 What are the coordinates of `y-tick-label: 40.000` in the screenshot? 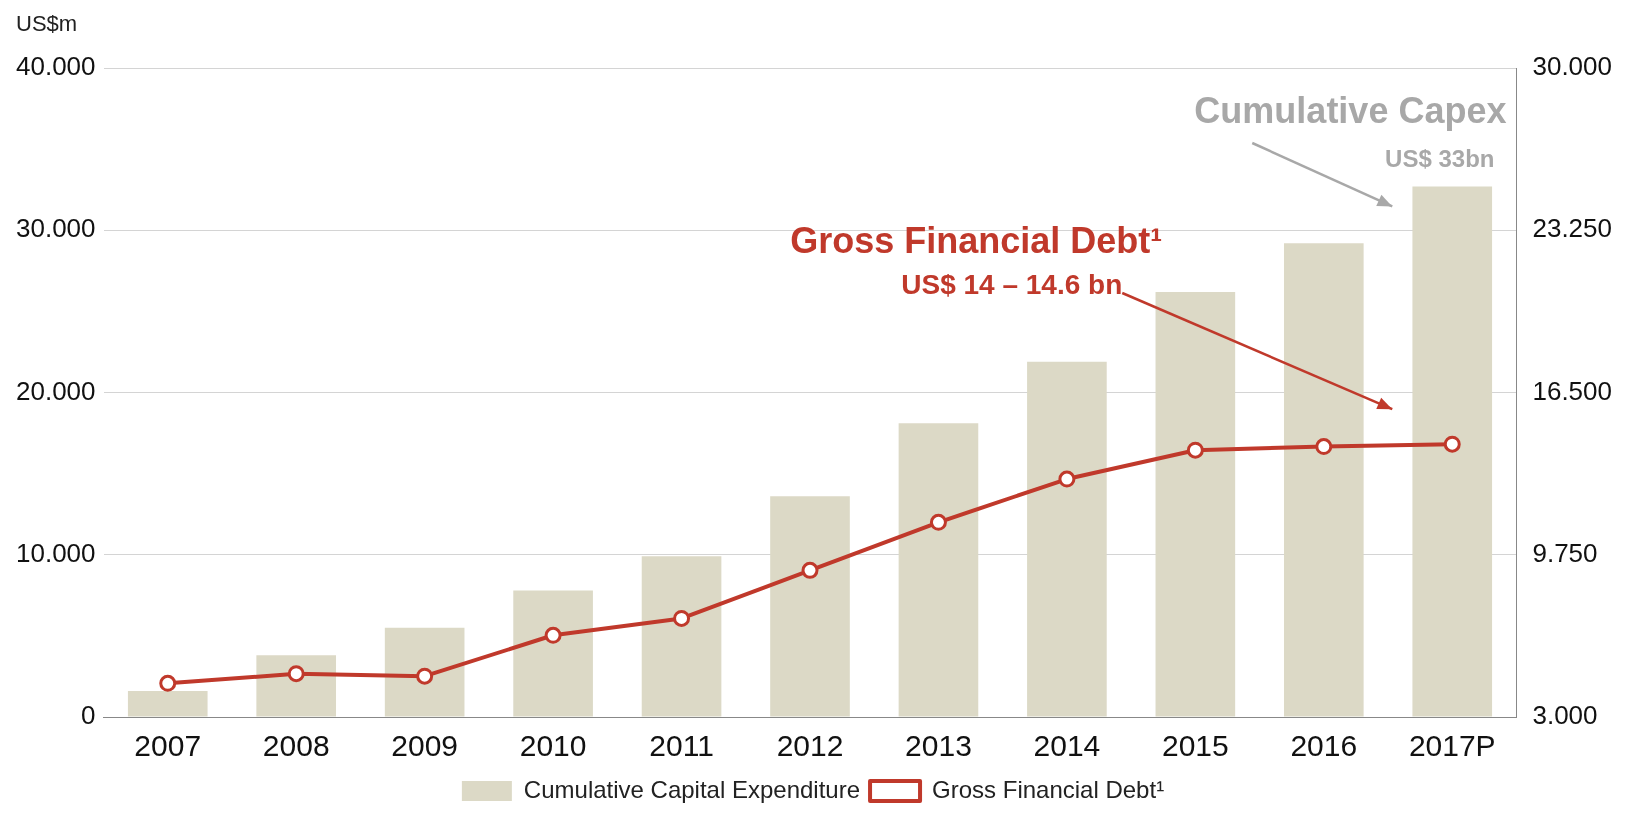 It's located at (55, 66).